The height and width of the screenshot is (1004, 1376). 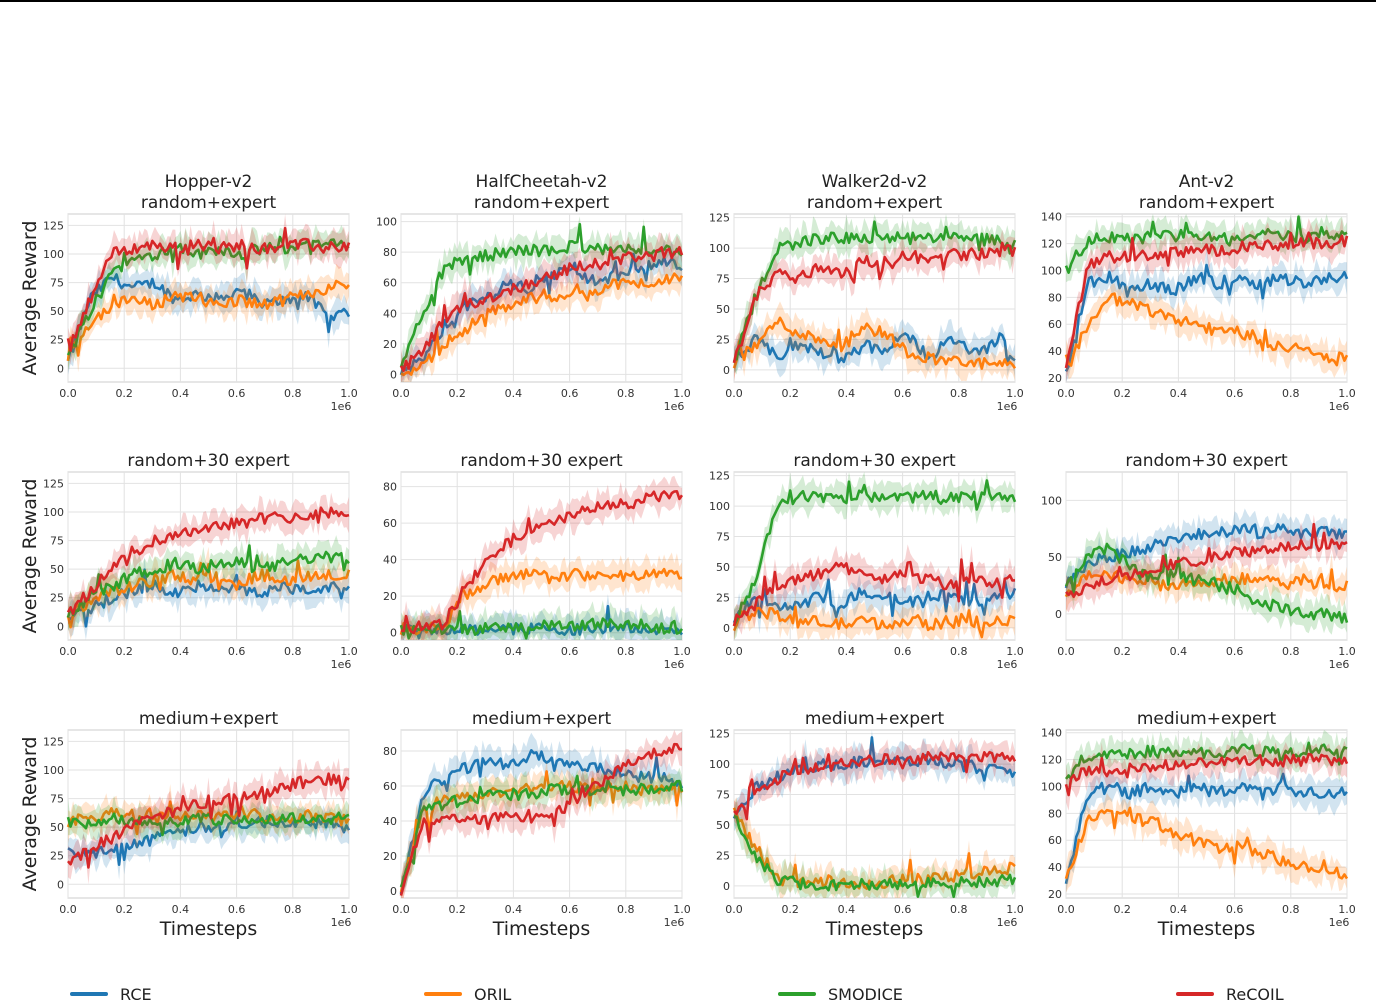 I want to click on y-tick-label-walker-r30: 0, so click(x=726, y=628).